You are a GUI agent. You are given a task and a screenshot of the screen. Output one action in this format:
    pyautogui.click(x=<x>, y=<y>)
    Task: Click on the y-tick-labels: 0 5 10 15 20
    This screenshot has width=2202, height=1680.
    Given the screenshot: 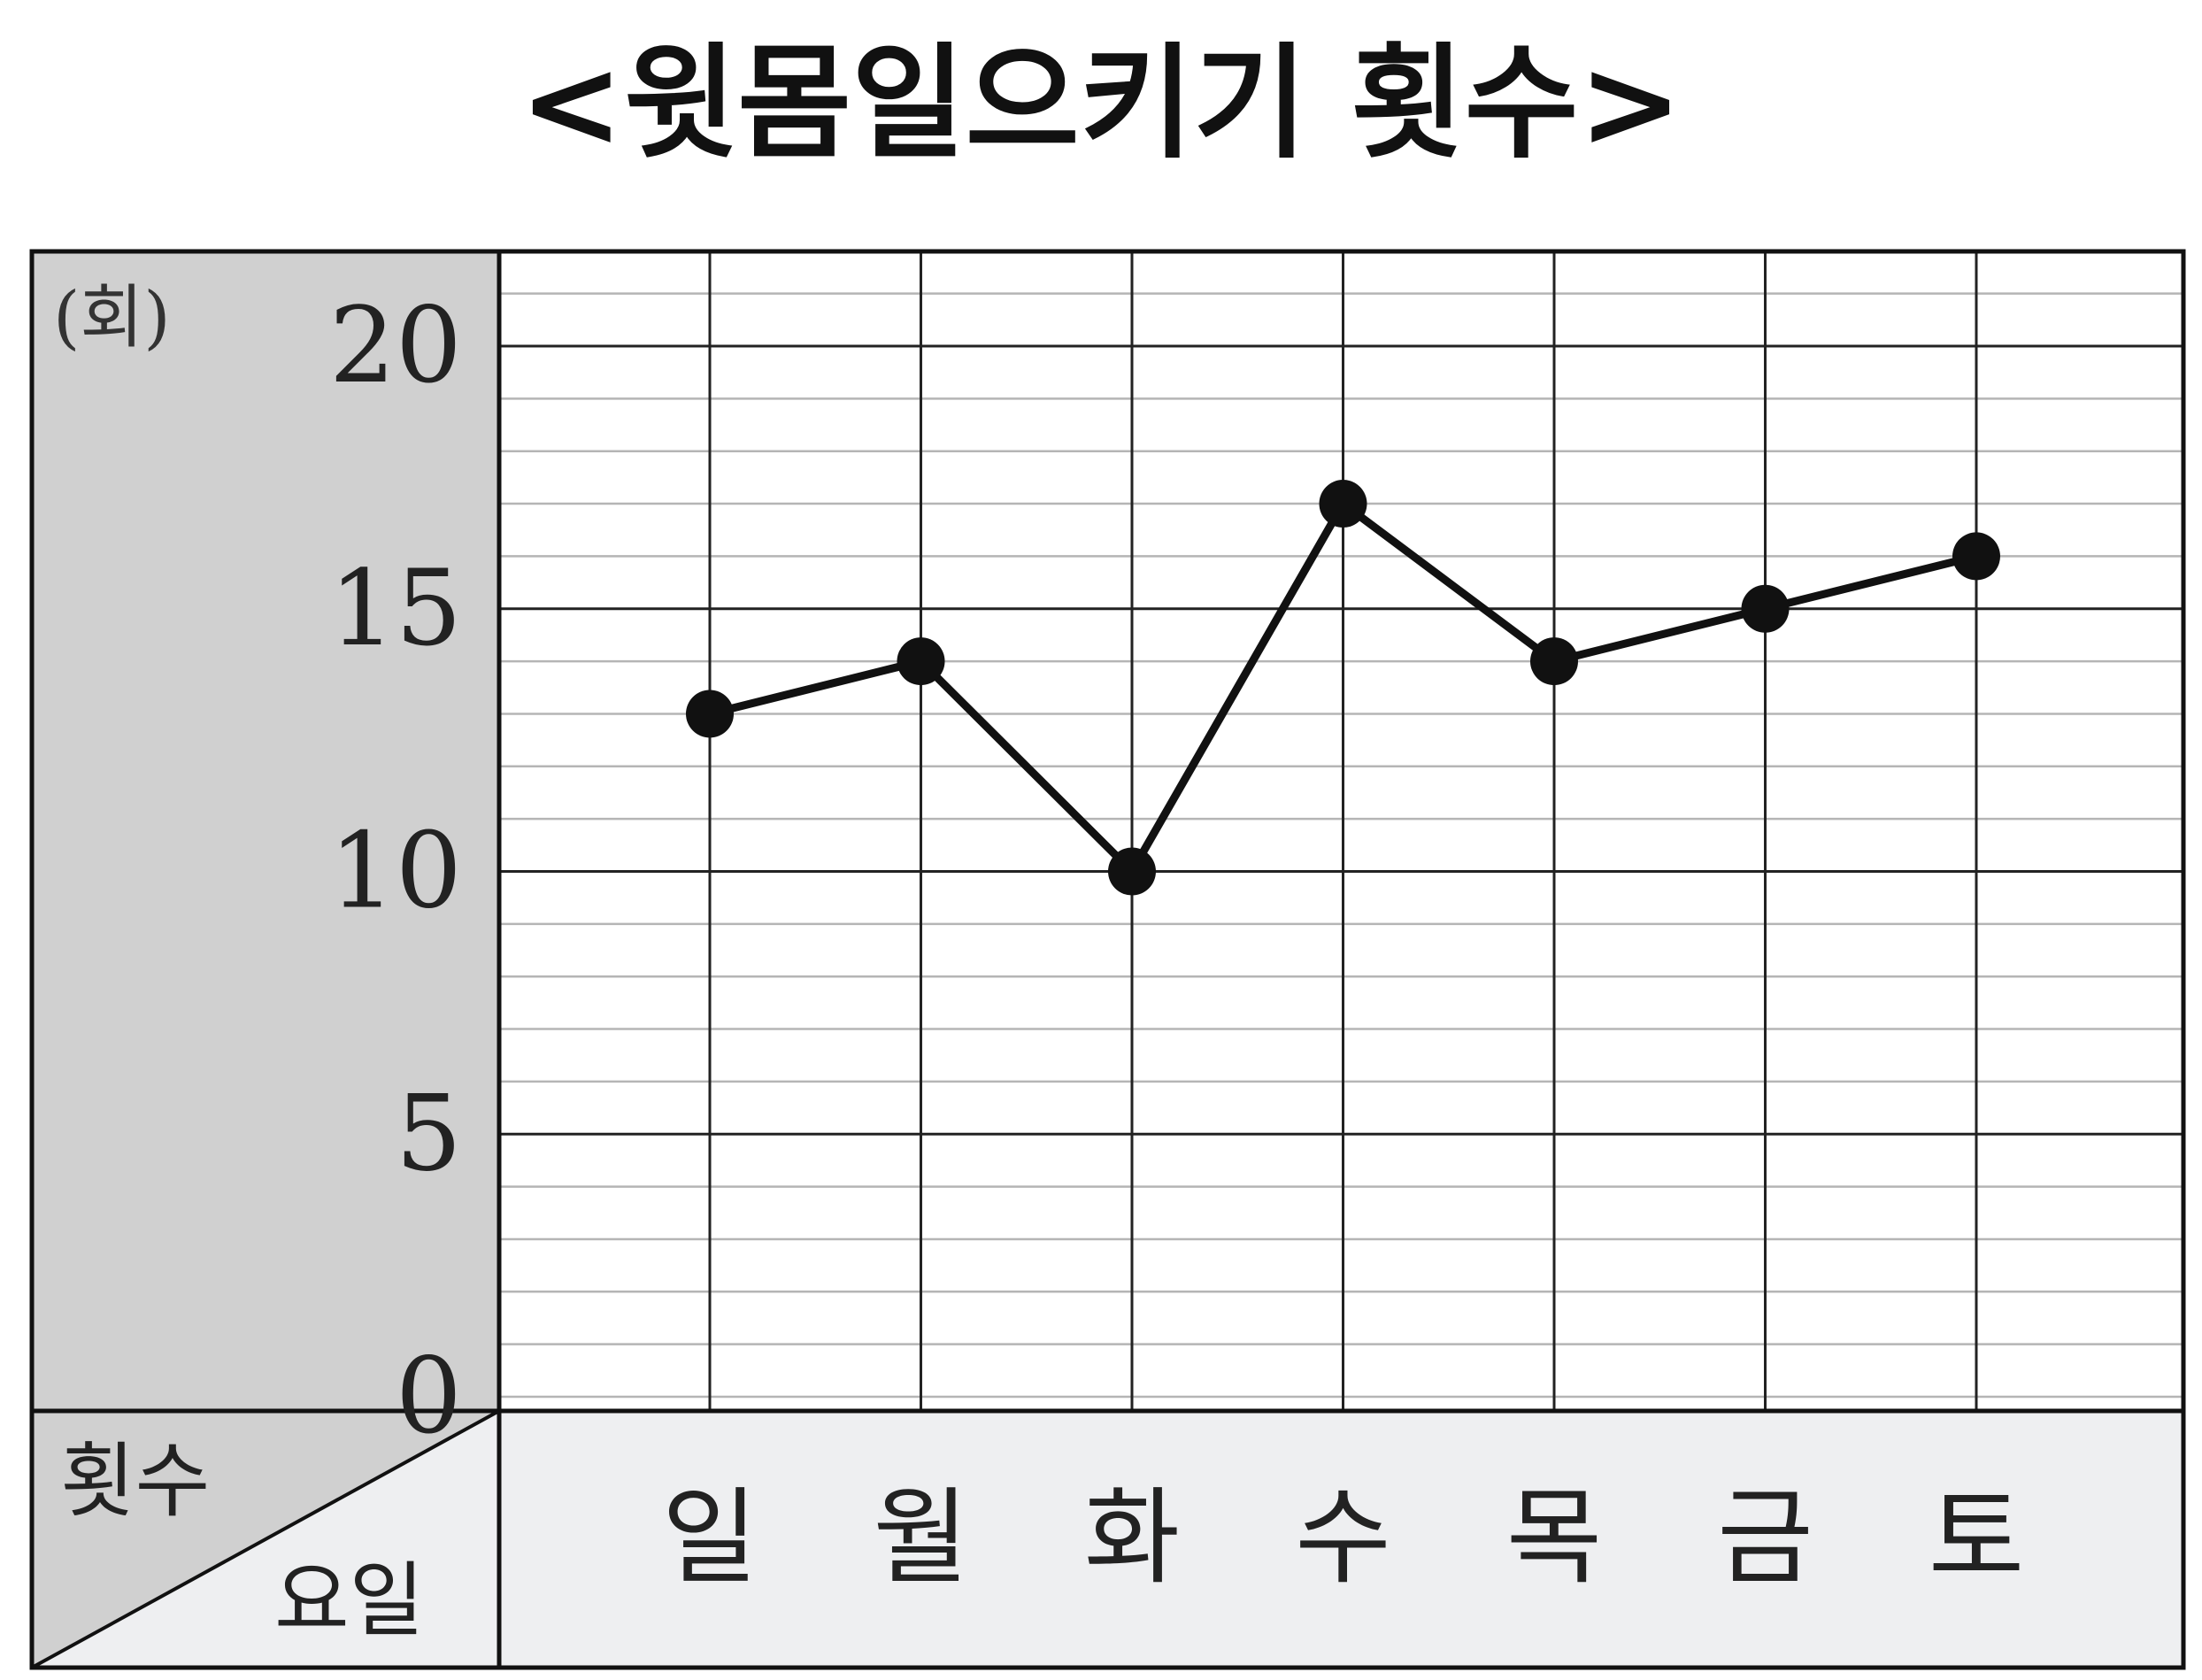 What is the action you would take?
    pyautogui.click(x=395, y=870)
    